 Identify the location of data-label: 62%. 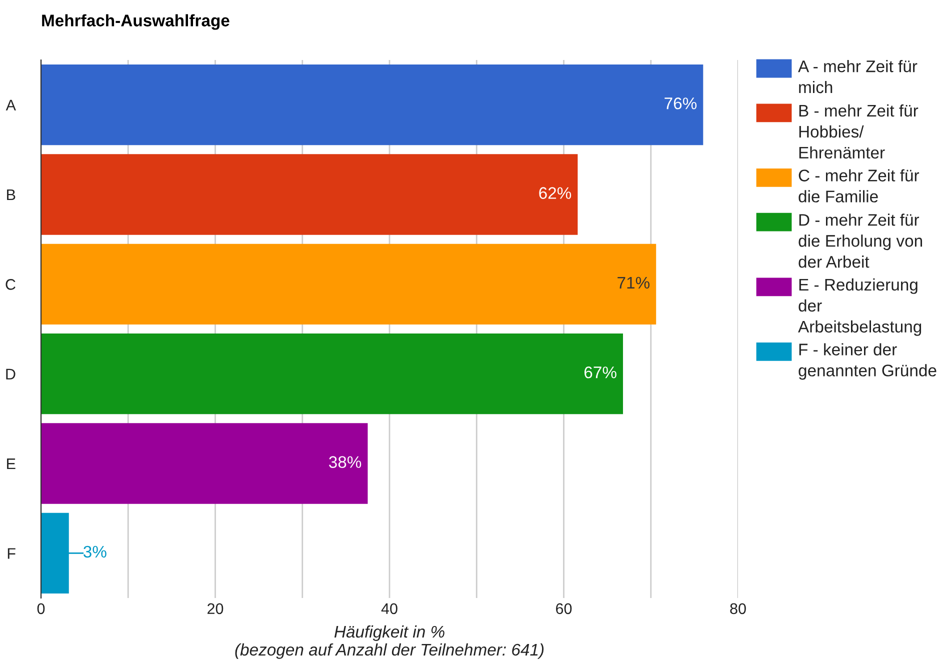
(555, 193).